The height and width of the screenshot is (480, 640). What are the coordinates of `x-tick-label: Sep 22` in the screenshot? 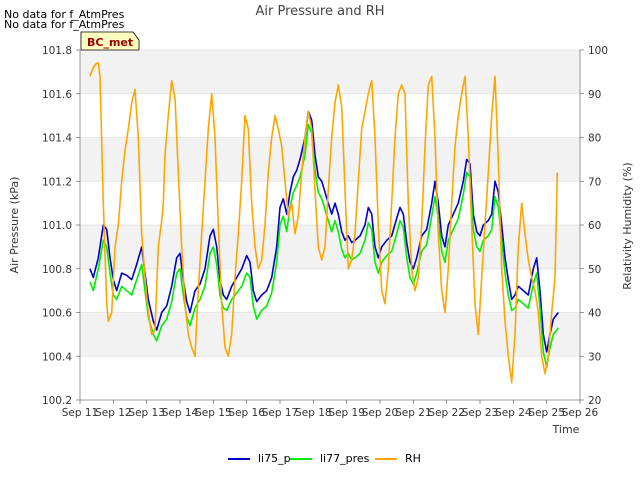 It's located at (446, 413).